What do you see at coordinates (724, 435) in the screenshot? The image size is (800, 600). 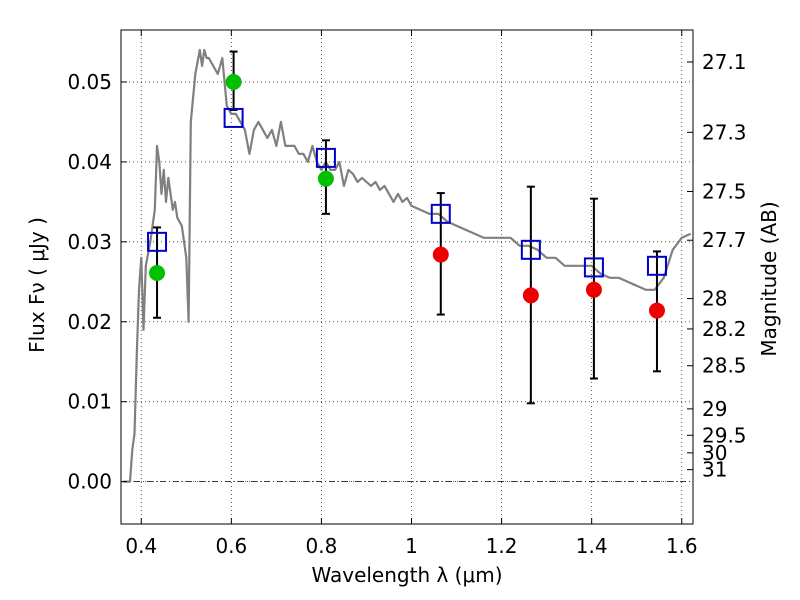 I see `right-tick-label: 29.5` at bounding box center [724, 435].